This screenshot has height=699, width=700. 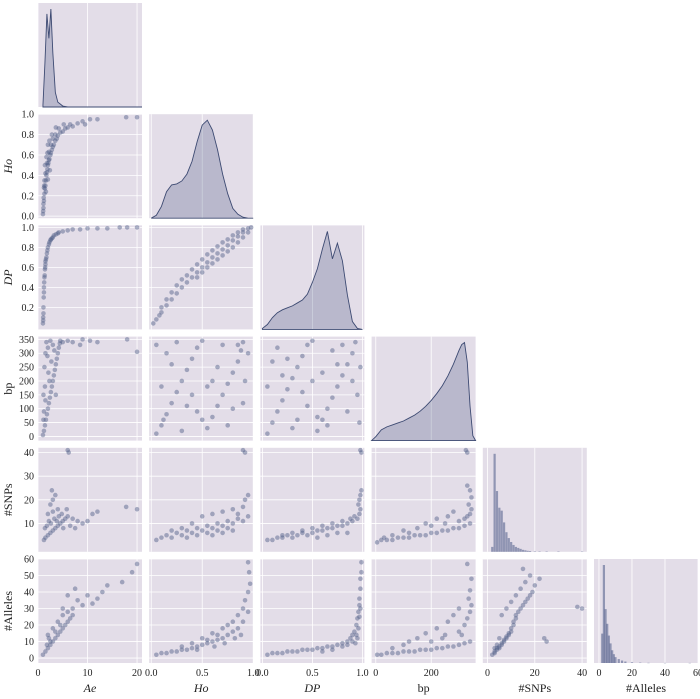 What do you see at coordinates (28, 176) in the screenshot?
I see `ytick-label: 0.4` at bounding box center [28, 176].